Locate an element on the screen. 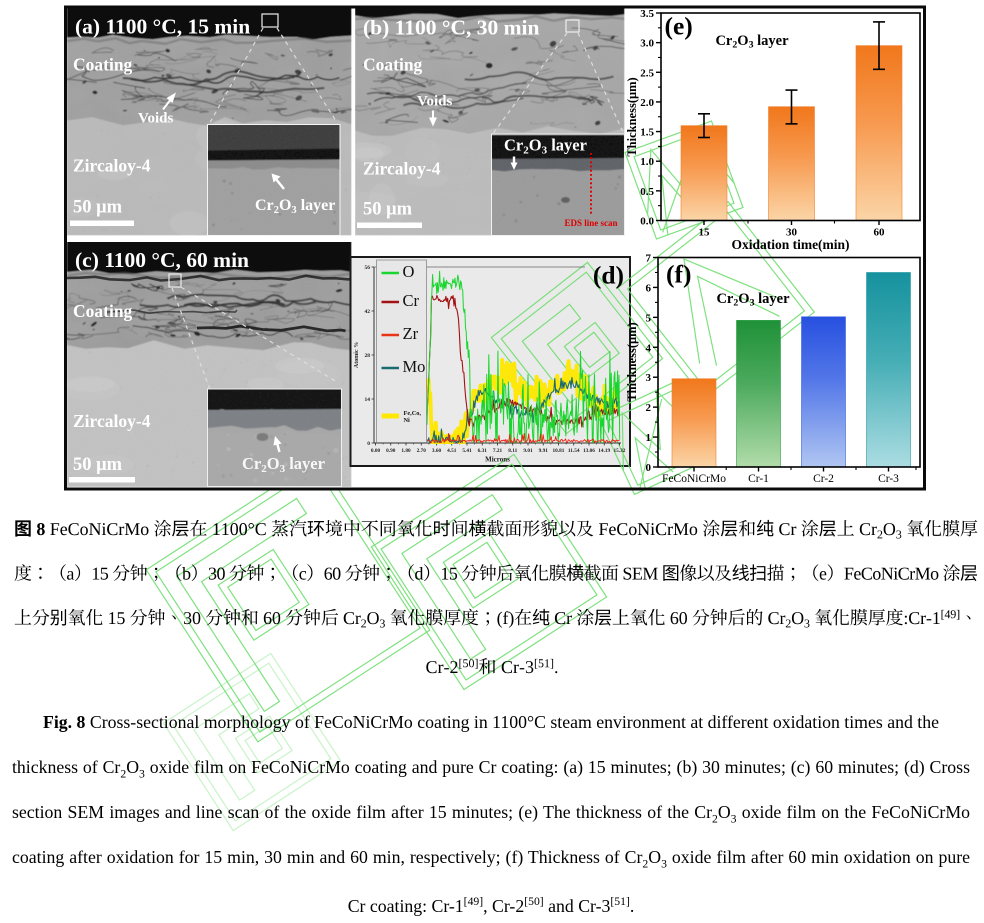  svg-text: Ni is located at coordinates (407, 420).